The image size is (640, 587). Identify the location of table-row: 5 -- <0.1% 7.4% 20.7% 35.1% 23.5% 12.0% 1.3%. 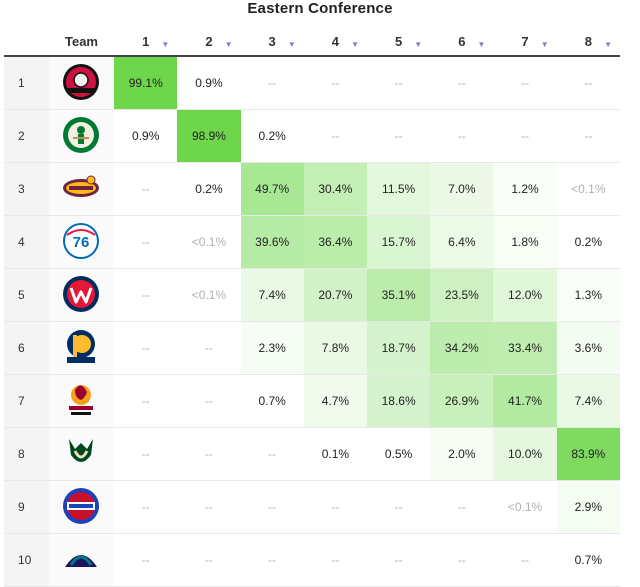
(312, 295).